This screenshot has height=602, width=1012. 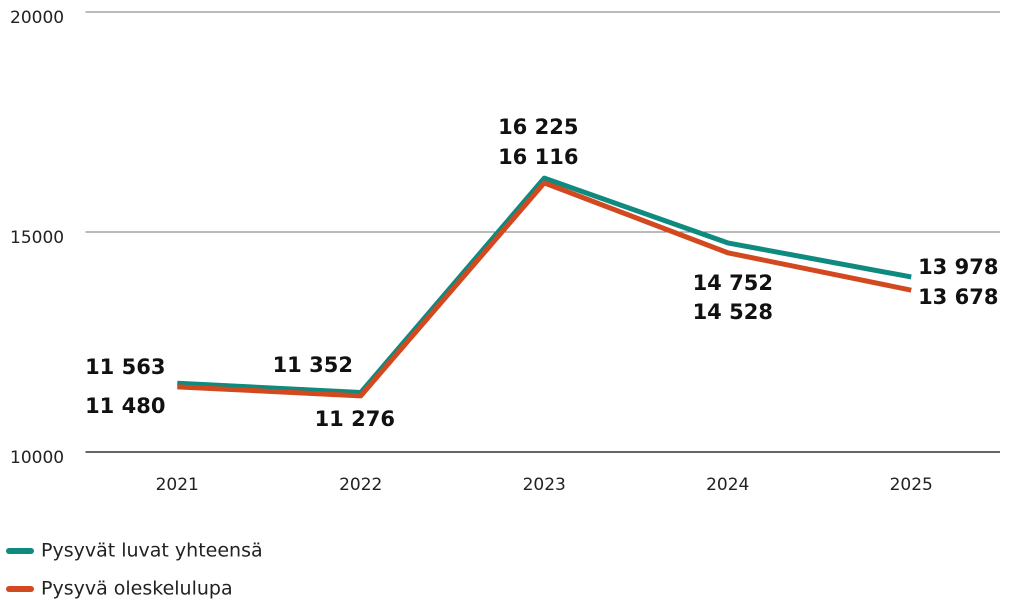 What do you see at coordinates (137, 589) in the screenshot?
I see `legend-label: Pysyvä oleskelulupa` at bounding box center [137, 589].